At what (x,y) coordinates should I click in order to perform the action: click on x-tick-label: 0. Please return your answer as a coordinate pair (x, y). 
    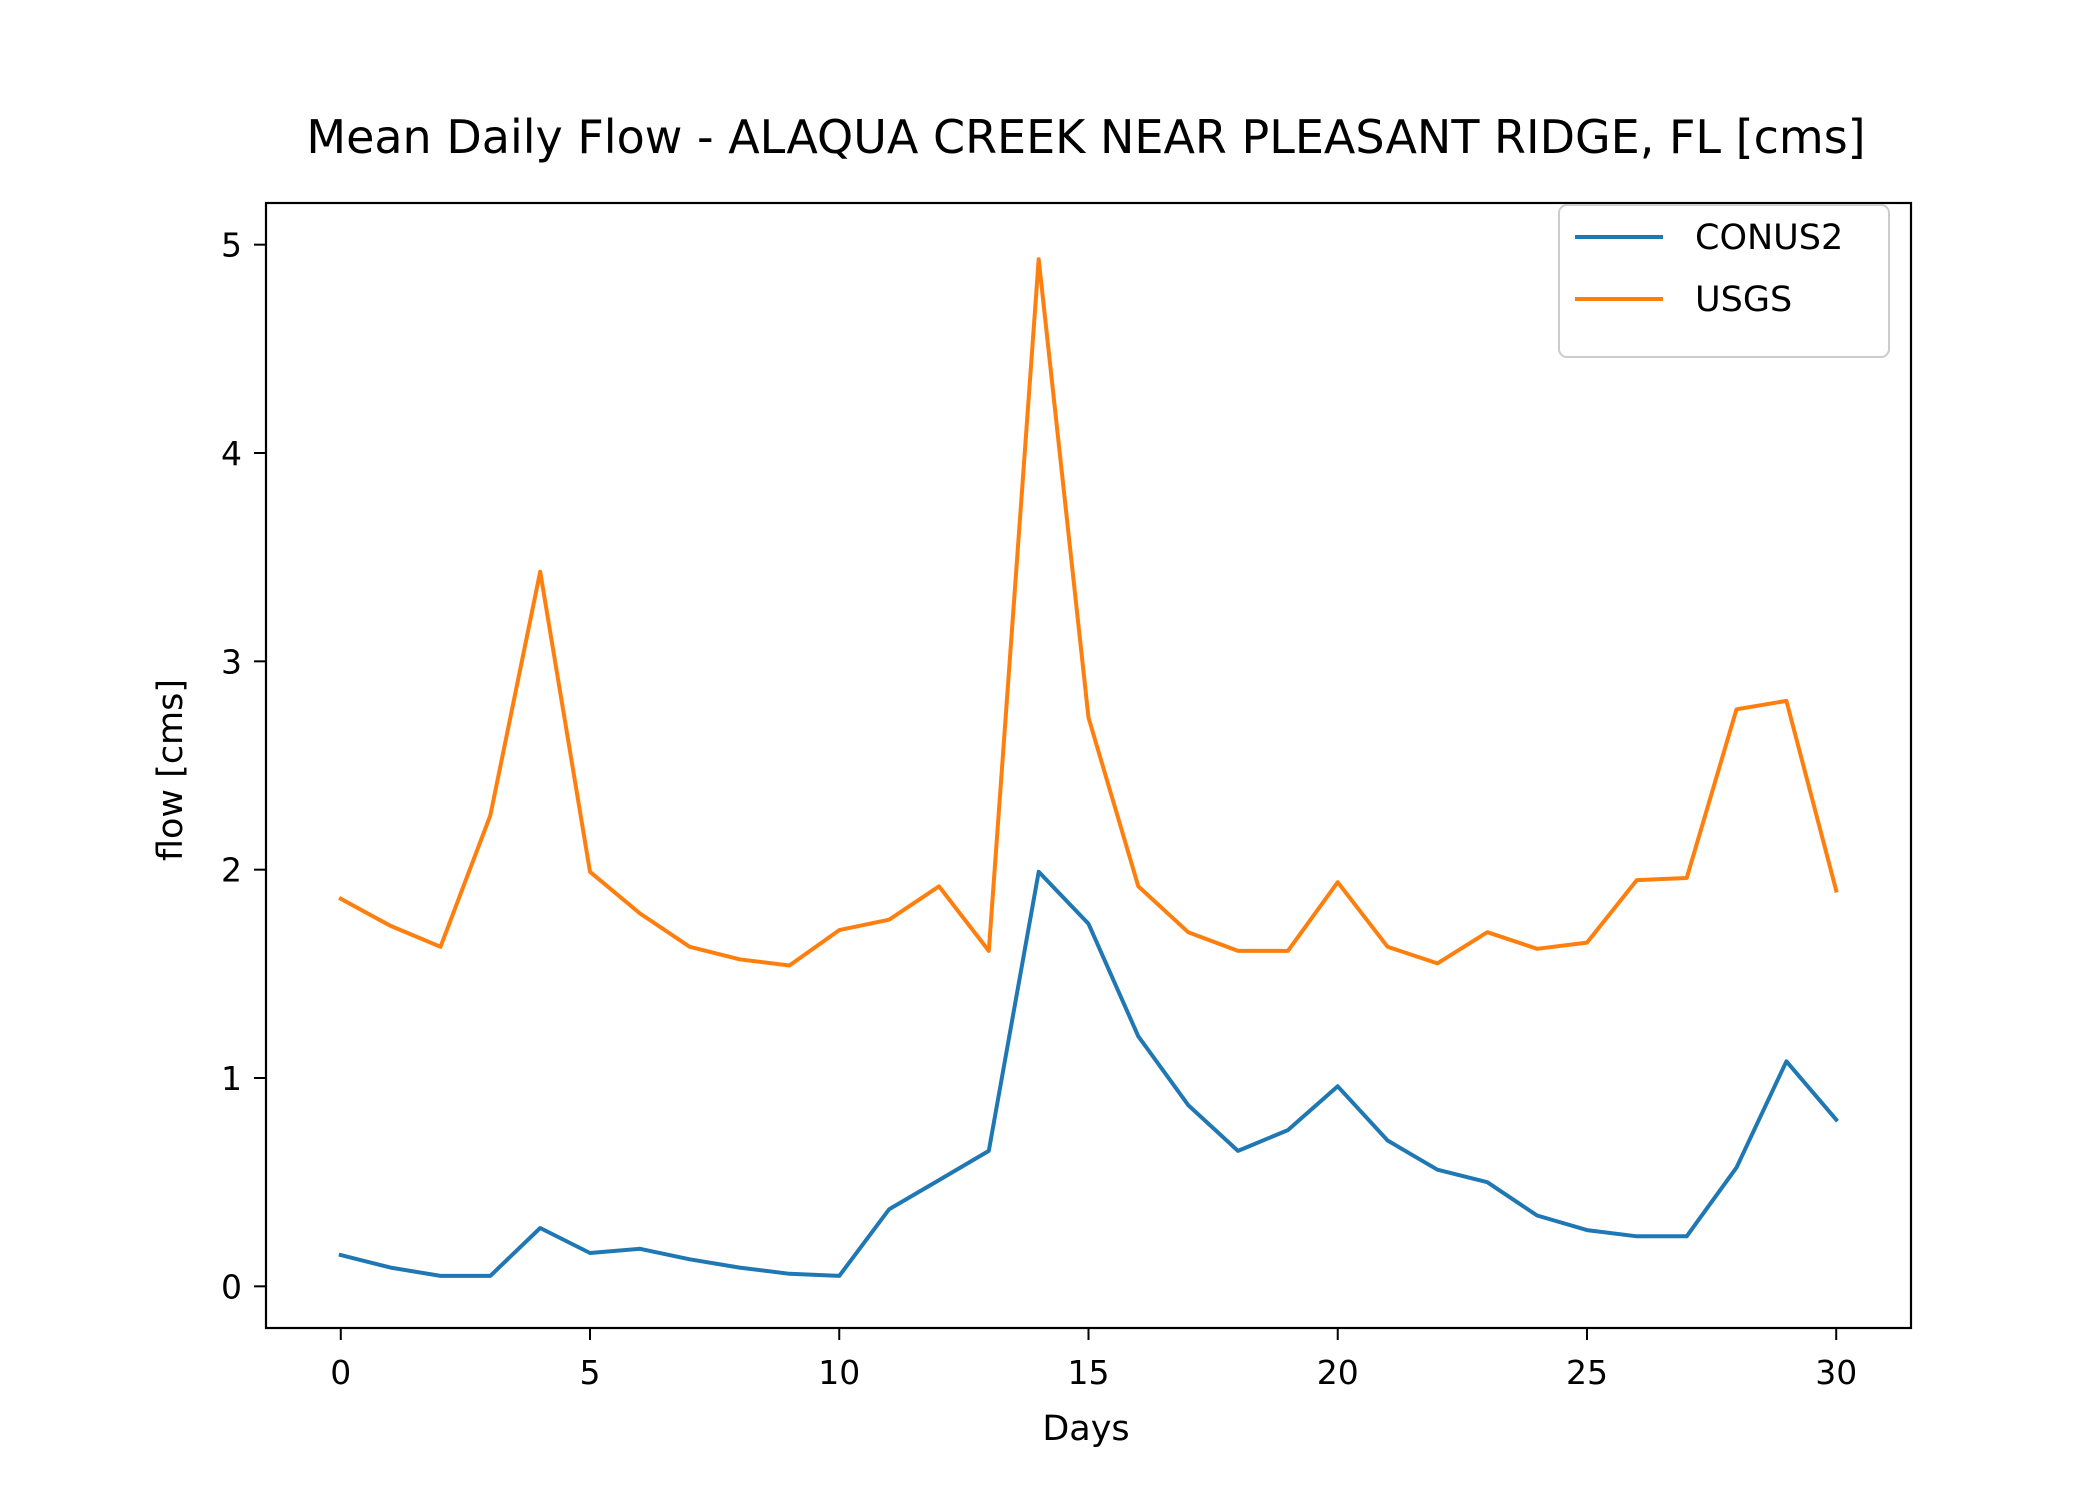
    Looking at the image, I should click on (340, 1372).